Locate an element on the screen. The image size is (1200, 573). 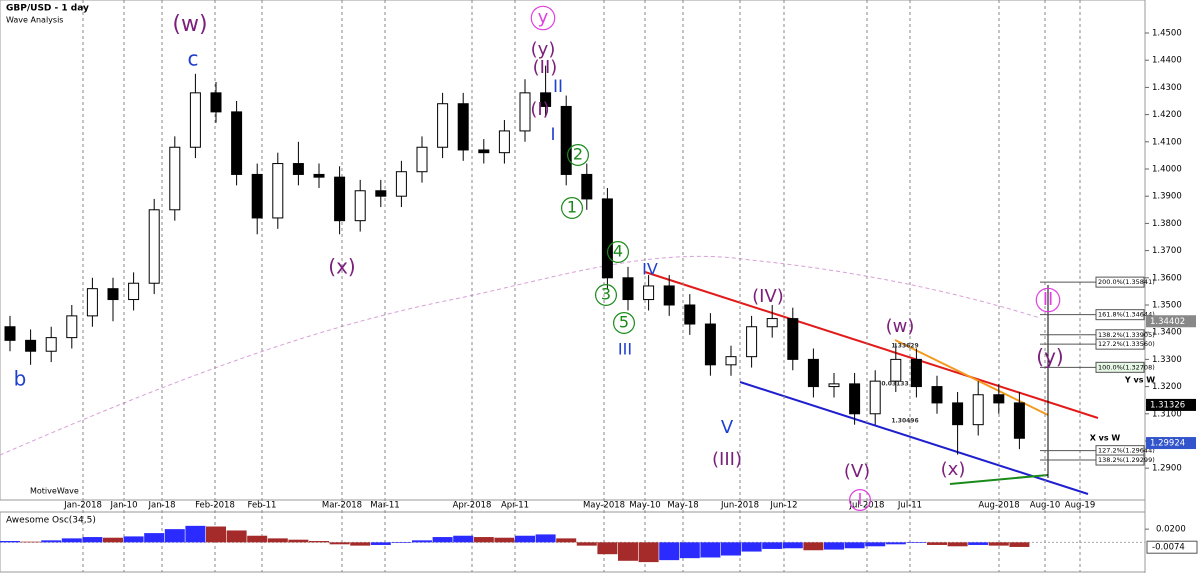
x-tick-label: May-18 is located at coordinates (682, 506).